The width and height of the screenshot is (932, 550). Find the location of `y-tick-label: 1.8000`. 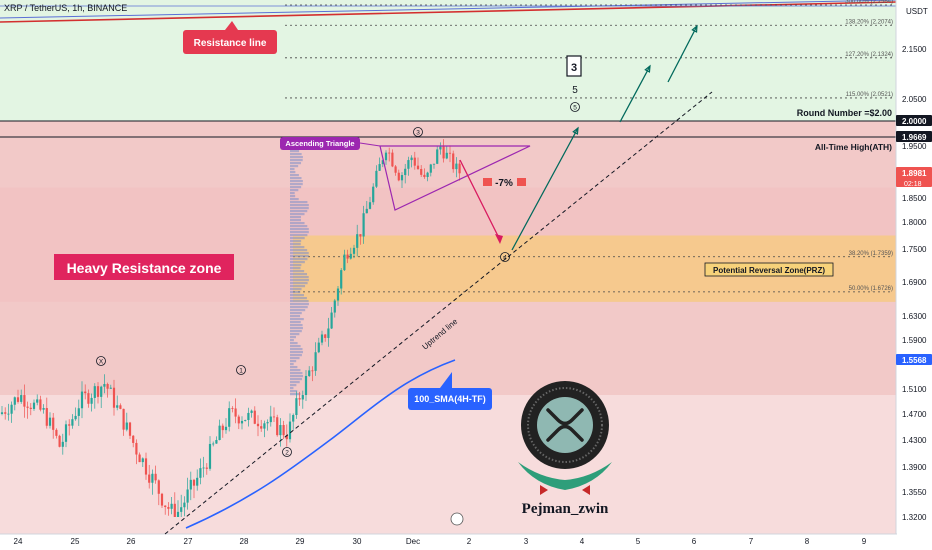

y-tick-label: 1.8000 is located at coordinates (914, 222).